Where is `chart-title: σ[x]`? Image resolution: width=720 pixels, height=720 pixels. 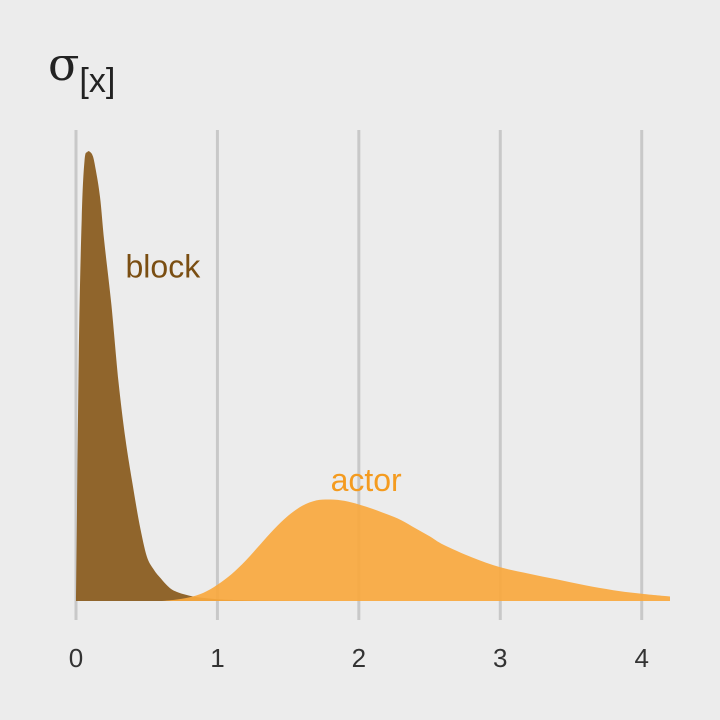 chart-title: σ[x] is located at coordinates (81, 68).